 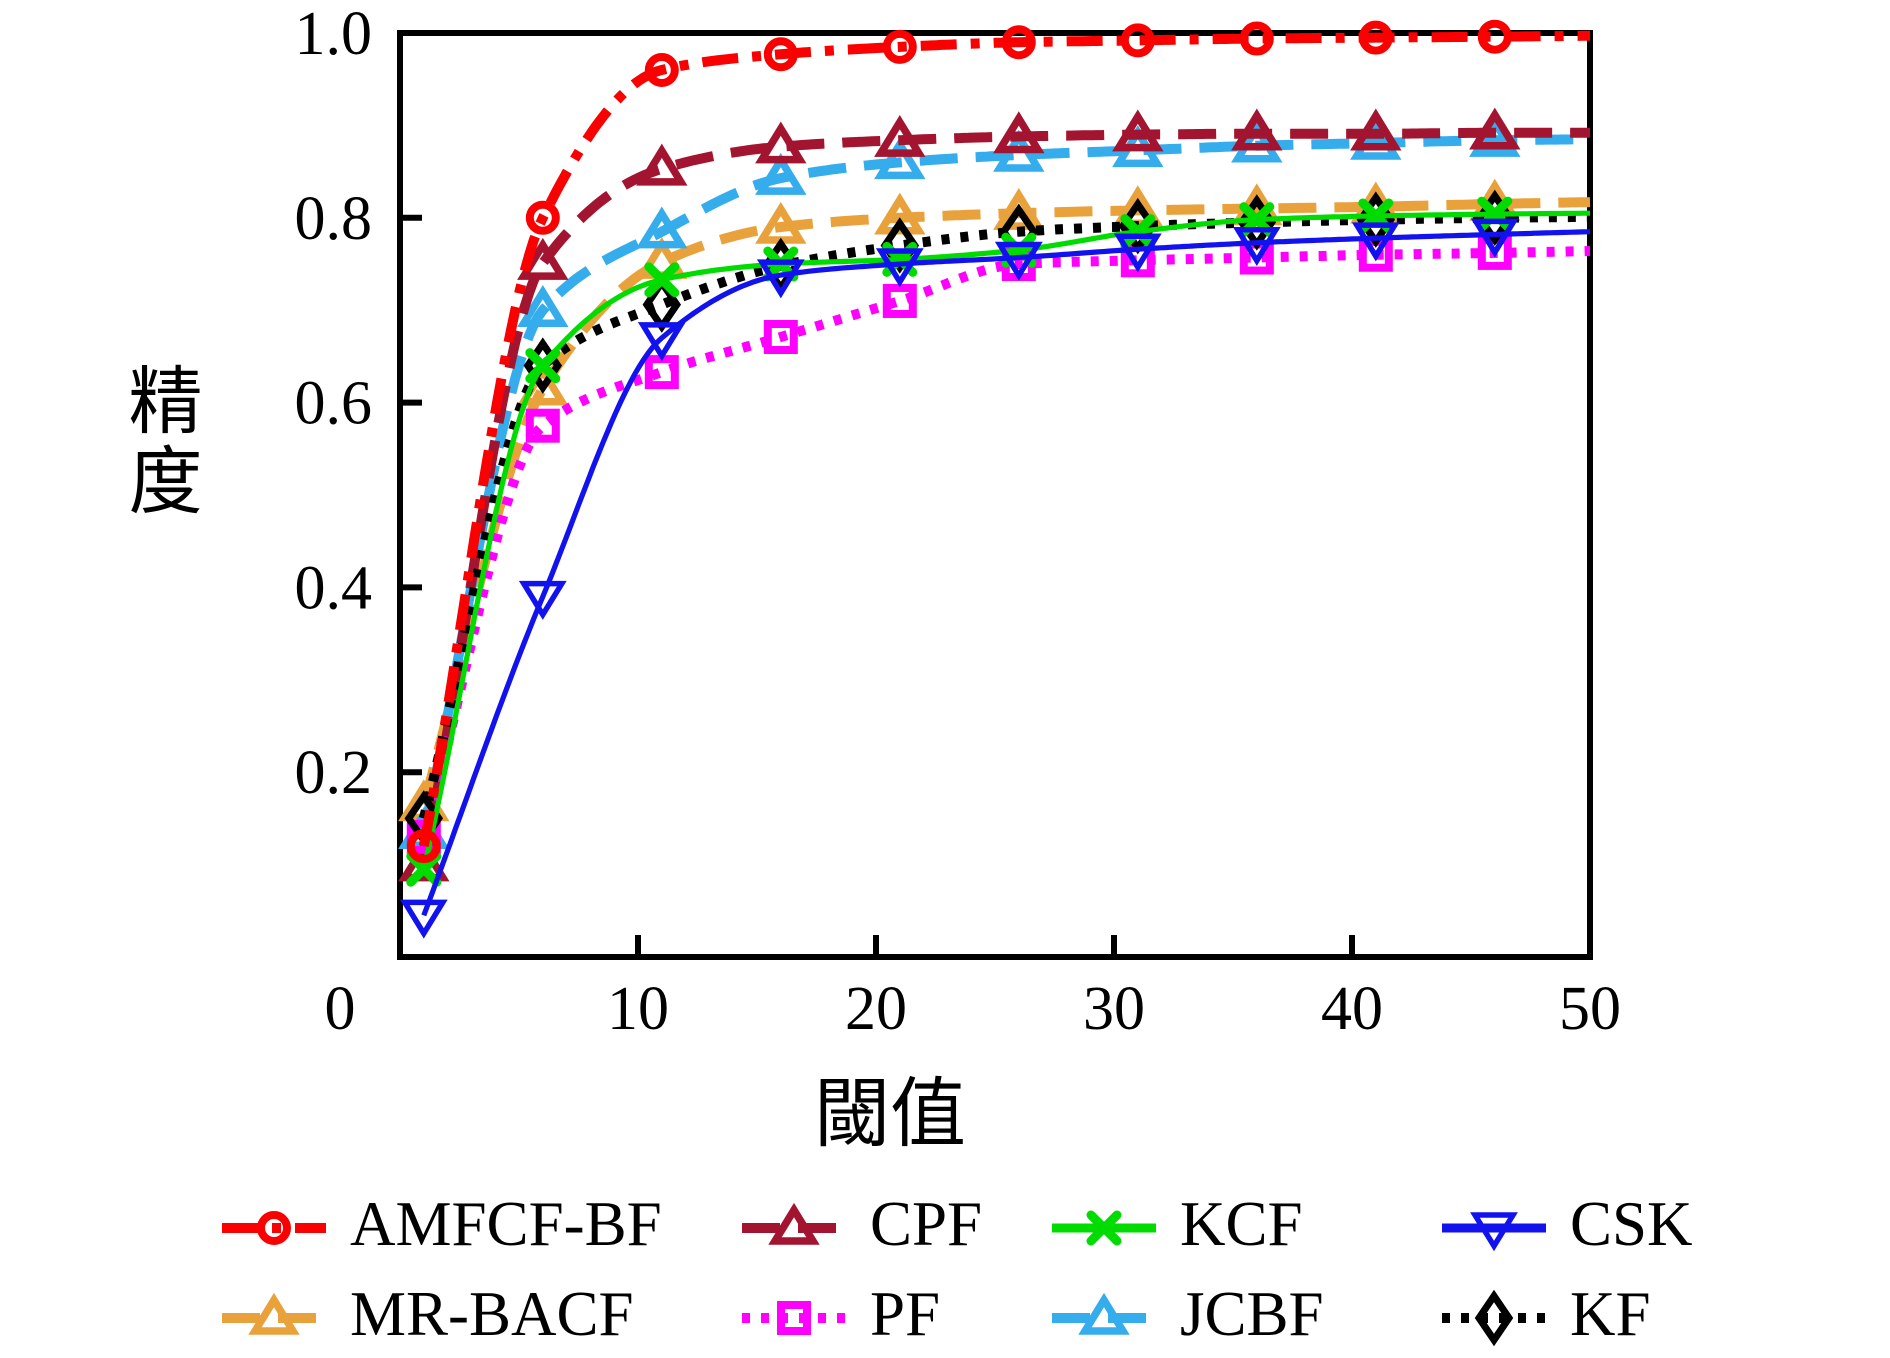 I want to click on legend-sample-x-icon, so click(x=1104, y=1228).